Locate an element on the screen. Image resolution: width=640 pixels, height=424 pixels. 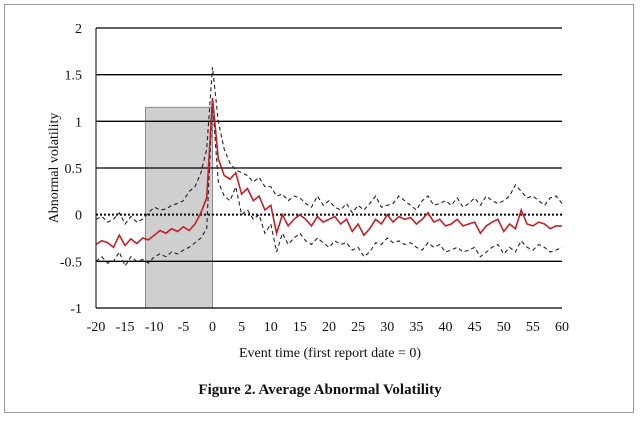
figure-caption: Figure 2. Average Abnormal Volatility is located at coordinates (320, 390).